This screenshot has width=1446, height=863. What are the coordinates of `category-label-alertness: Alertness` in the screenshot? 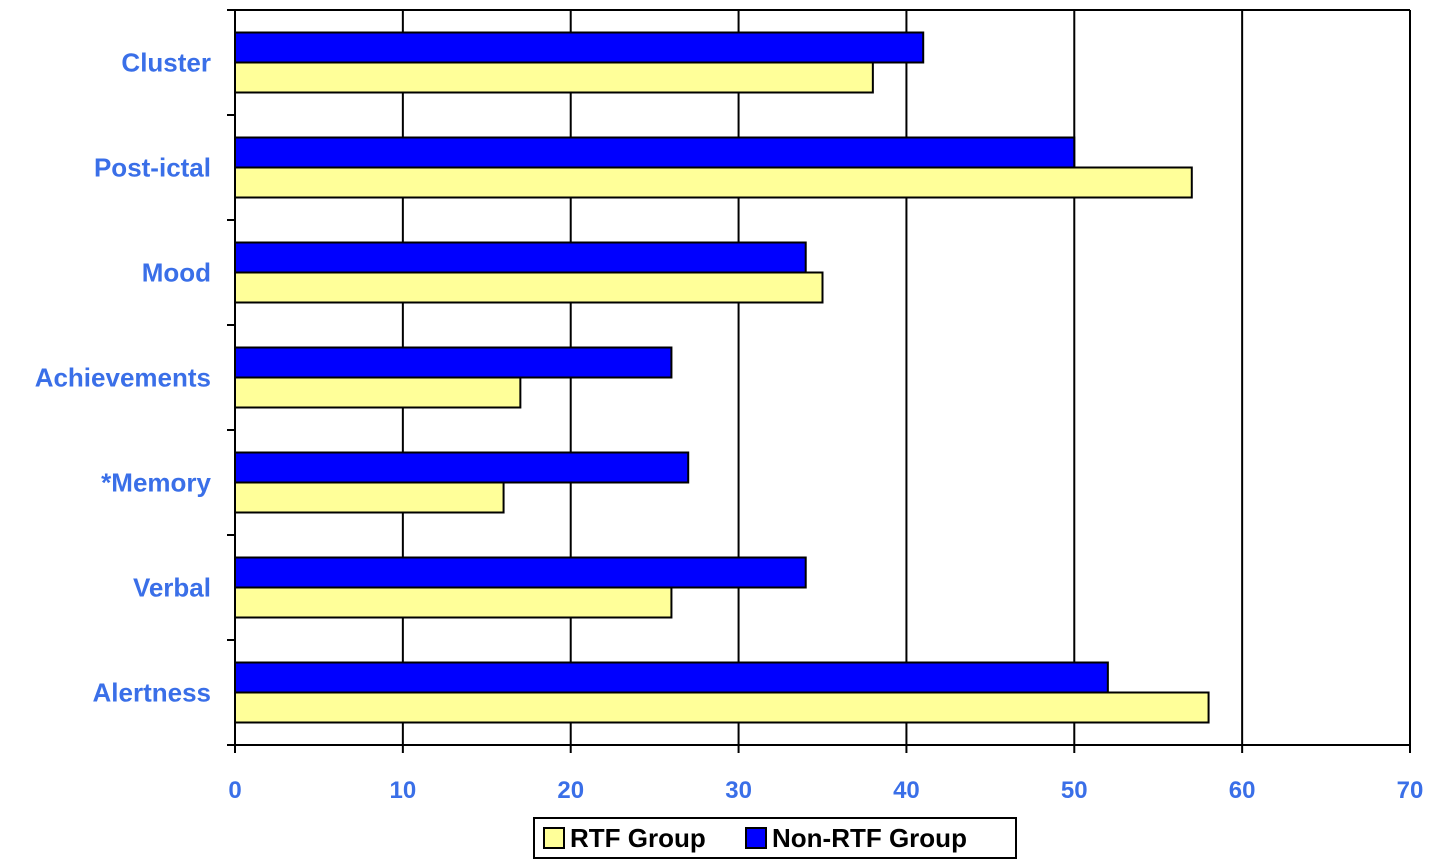 It's located at (152, 693).